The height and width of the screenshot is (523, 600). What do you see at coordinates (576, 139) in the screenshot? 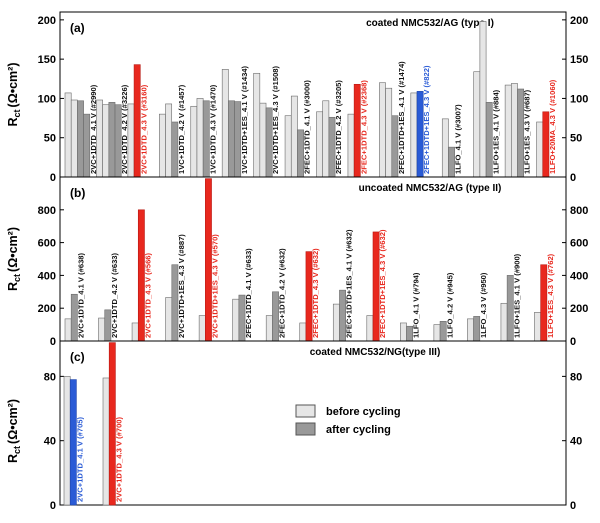
I see `y-tick-label-right: 50` at bounding box center [576, 139].